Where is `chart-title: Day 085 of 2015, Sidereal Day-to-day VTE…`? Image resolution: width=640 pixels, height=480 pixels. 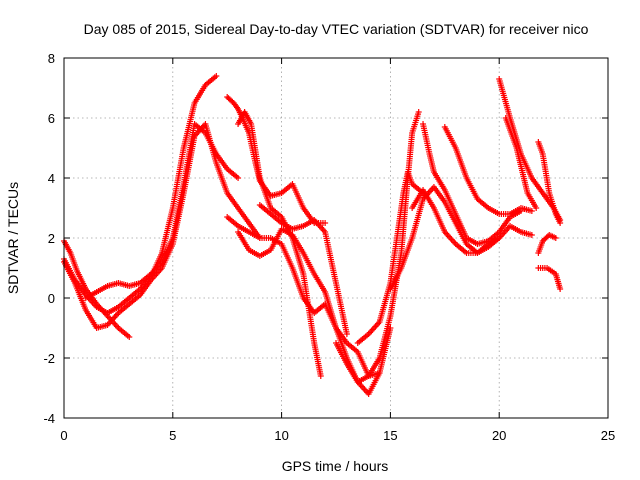
chart-title: Day 085 of 2015, Sidereal Day-to-day VTE… is located at coordinates (336, 29).